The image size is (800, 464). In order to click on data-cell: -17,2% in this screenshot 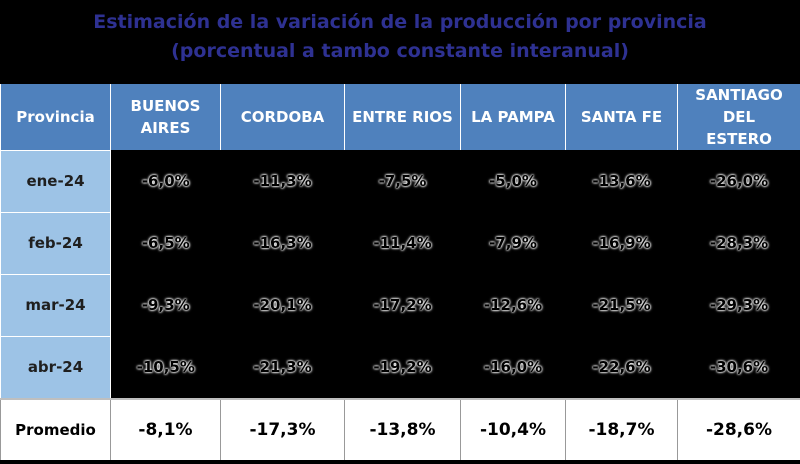, I will do `click(402, 305)`.